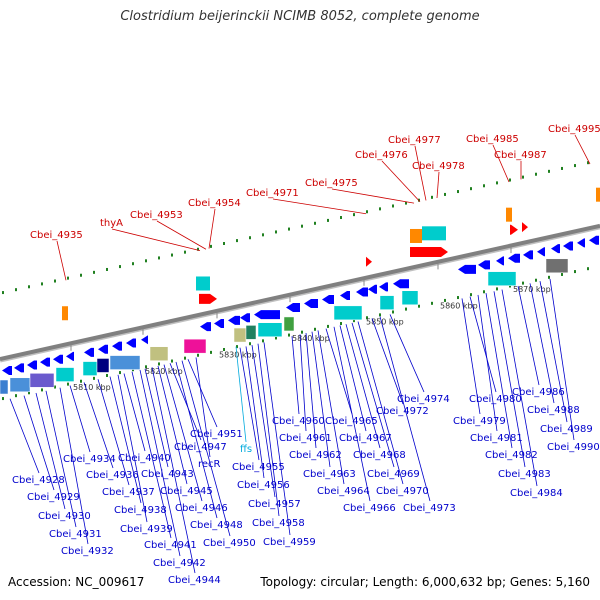 The image size is (600, 600). What do you see at coordinates (298, 421) in the screenshot?
I see `minus-gene-label: Cbei_4960` at bounding box center [298, 421].